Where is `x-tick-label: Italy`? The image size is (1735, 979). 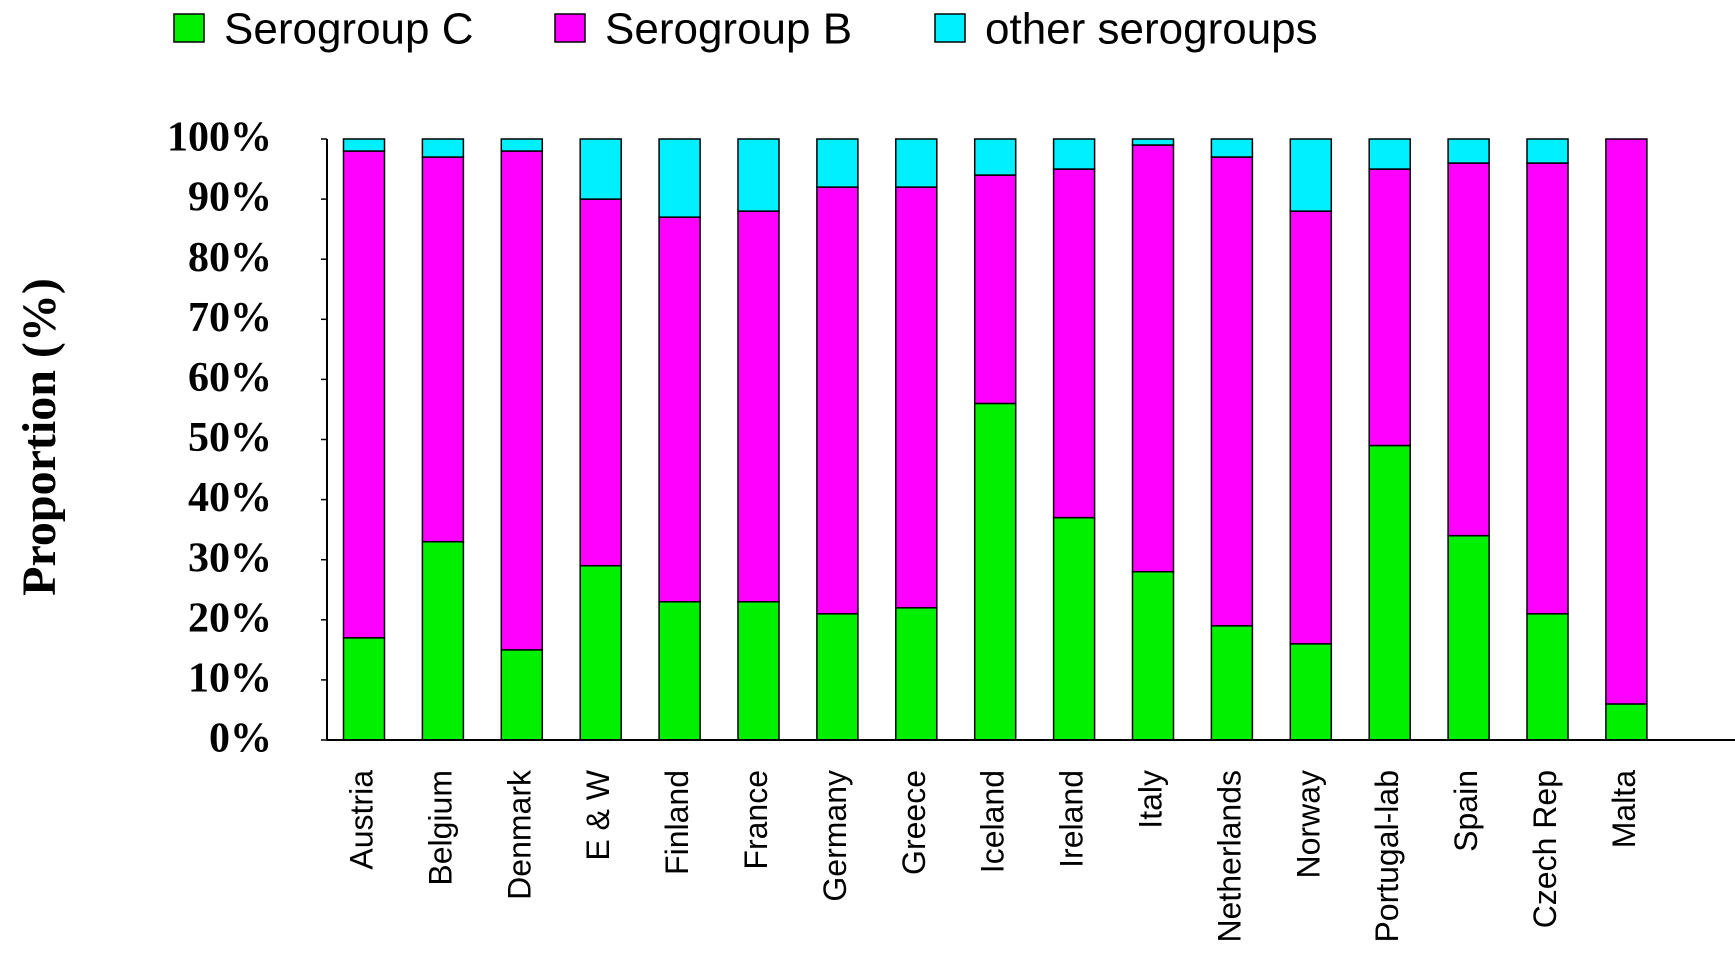
x-tick-label: Italy is located at coordinates (1150, 799).